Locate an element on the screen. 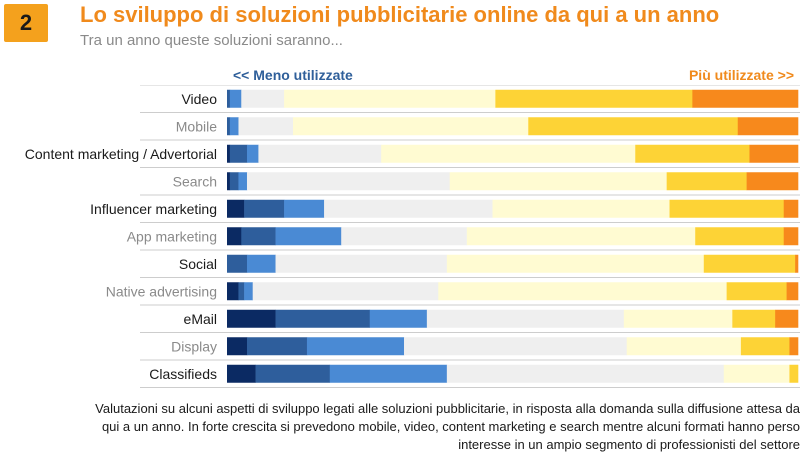  category-label: Social is located at coordinates (198, 264).